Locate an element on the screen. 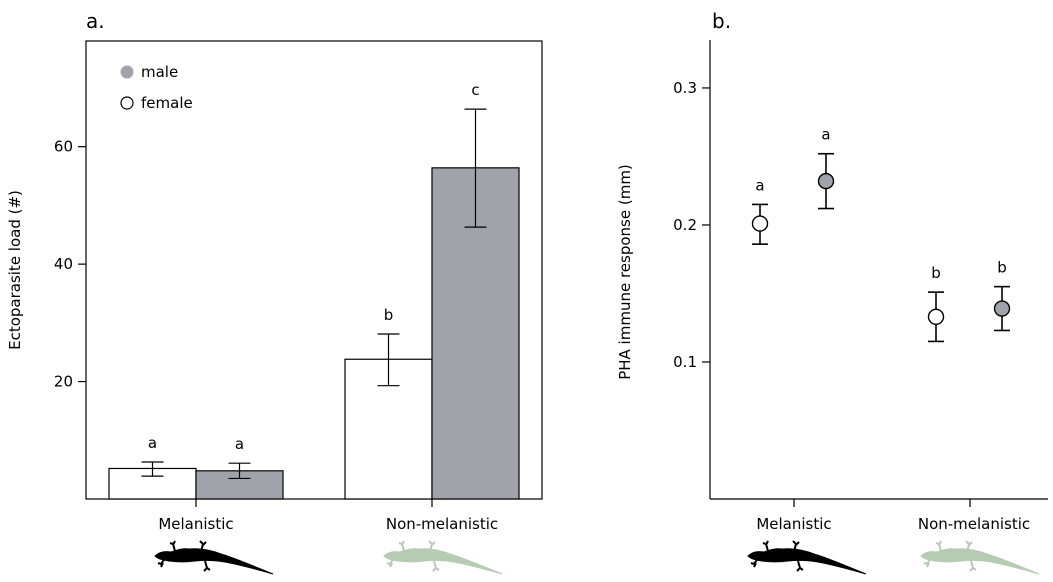  y-tick-label-a: 40 is located at coordinates (63, 264).